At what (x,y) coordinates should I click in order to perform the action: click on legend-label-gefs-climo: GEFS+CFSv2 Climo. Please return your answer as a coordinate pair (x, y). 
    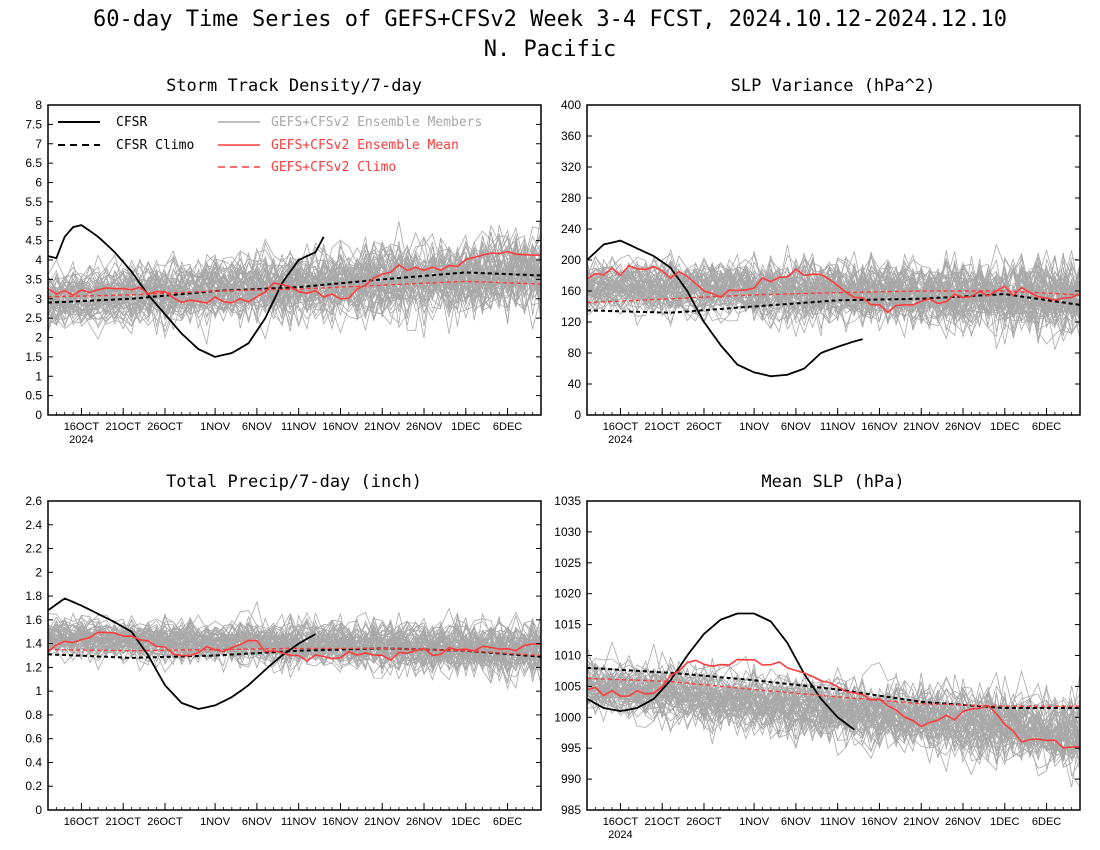
    Looking at the image, I should click on (333, 167).